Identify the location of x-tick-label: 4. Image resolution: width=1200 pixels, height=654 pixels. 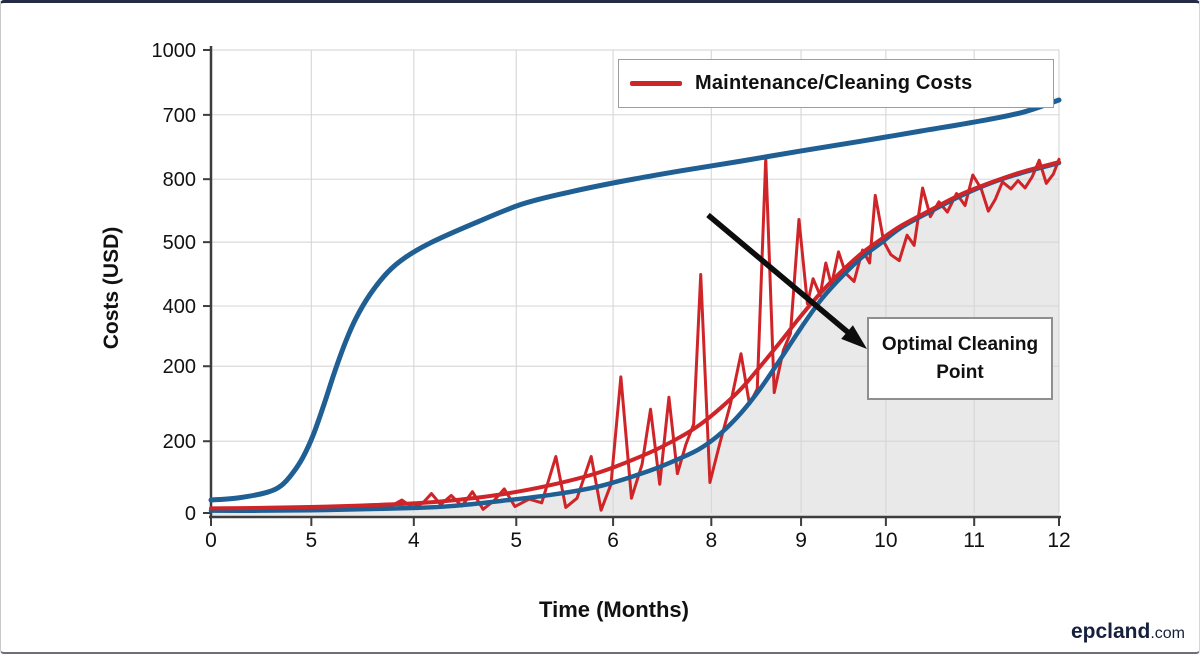
(414, 540).